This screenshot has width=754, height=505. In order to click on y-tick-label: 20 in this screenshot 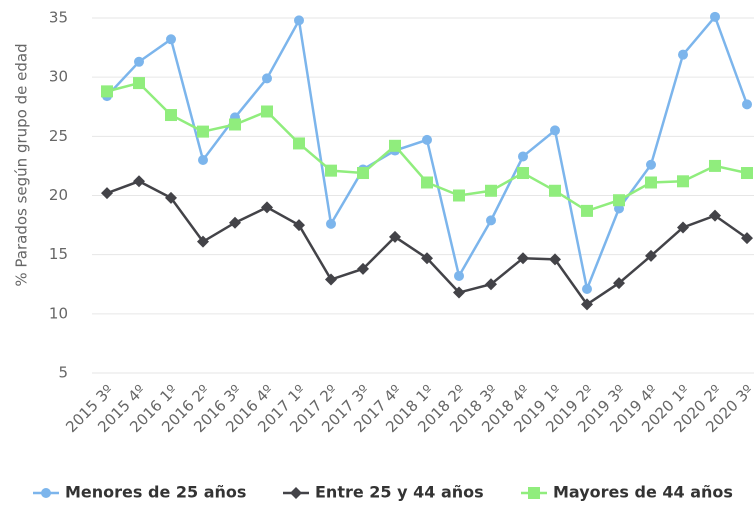, I will do `click(58, 195)`.